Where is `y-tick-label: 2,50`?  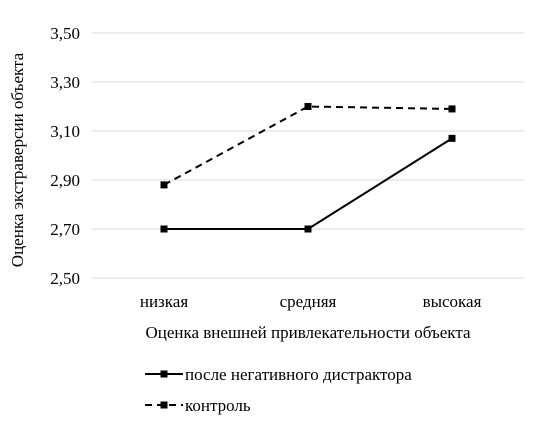 y-tick-label: 2,50 is located at coordinates (65, 278).